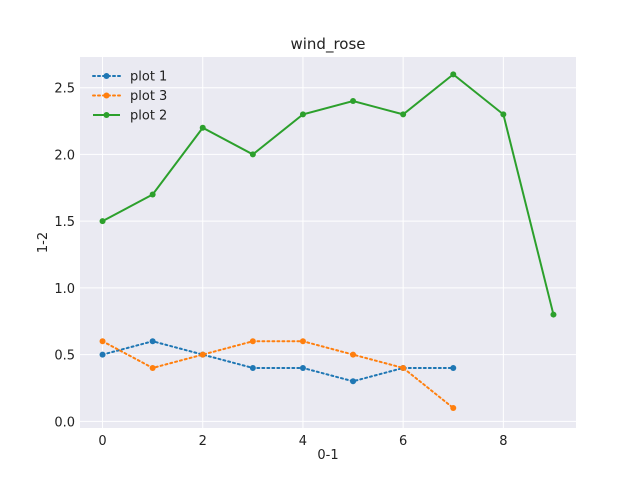 The image size is (640, 480). I want to click on x-axis-label: 0-1, so click(327, 455).